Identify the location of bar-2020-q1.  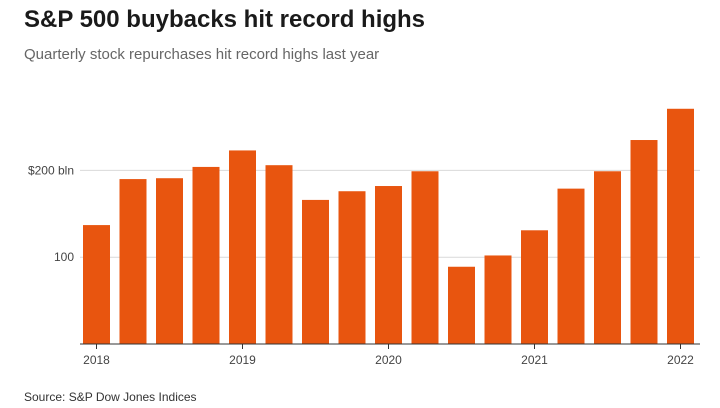
(388, 265).